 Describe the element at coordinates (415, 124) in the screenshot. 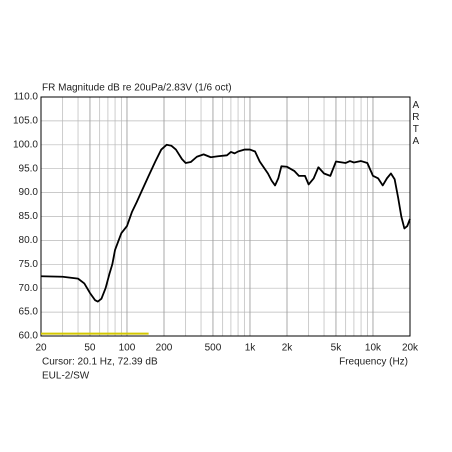

I see `side-label: ARTA` at that location.